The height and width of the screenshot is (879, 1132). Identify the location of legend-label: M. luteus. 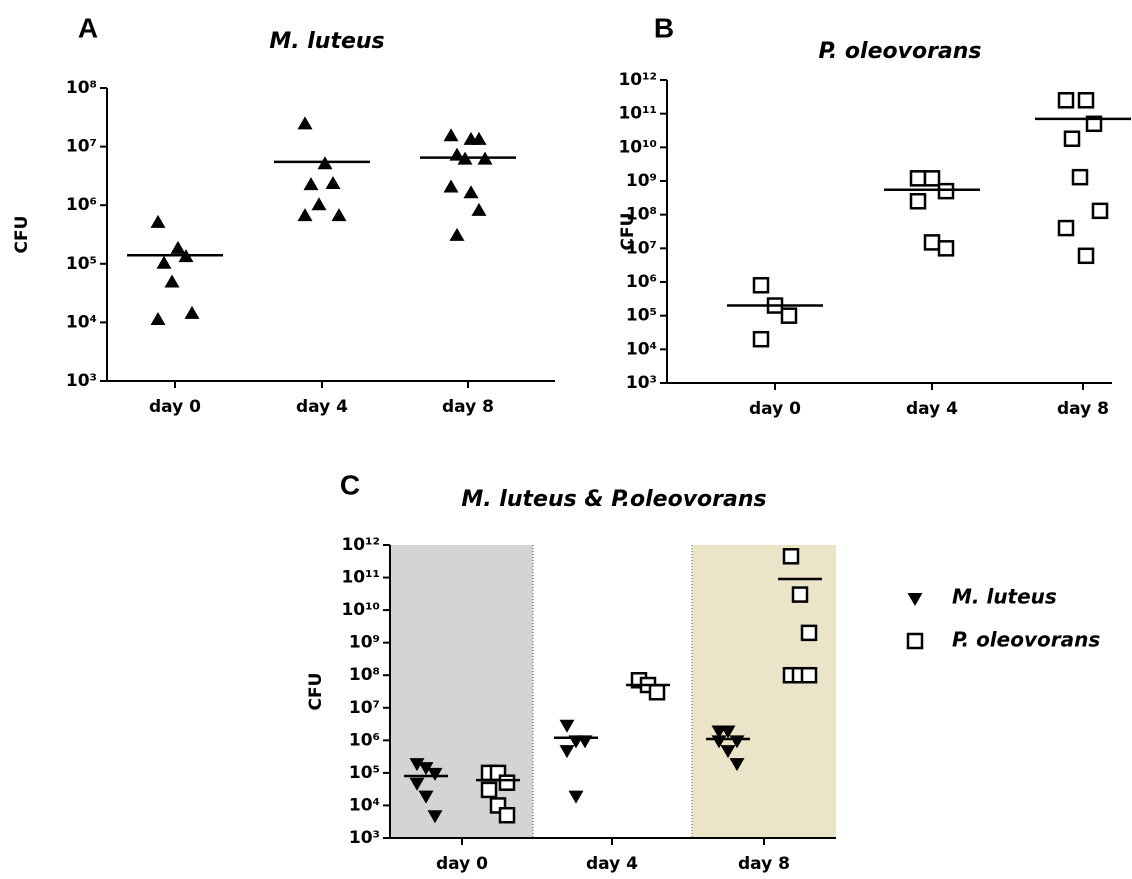
(1004, 597).